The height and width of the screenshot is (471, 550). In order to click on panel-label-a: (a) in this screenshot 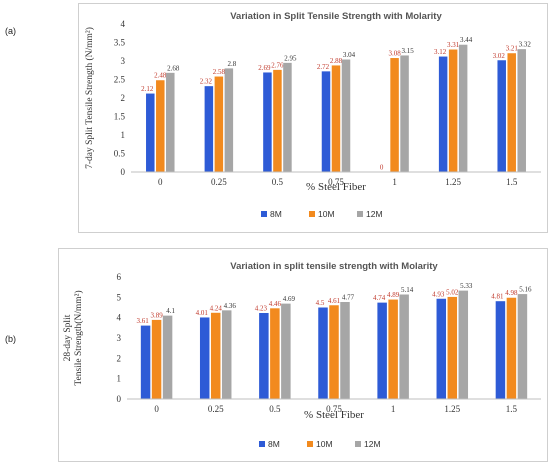, I will do `click(10, 31)`.